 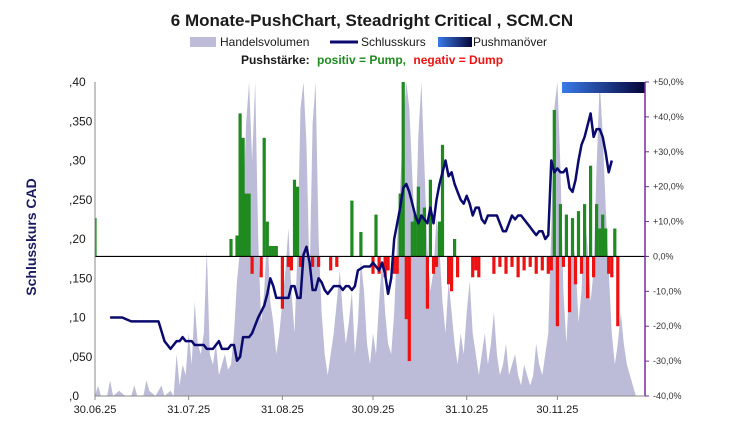 I want to click on y-tick-label: ,20, so click(x=77, y=239).